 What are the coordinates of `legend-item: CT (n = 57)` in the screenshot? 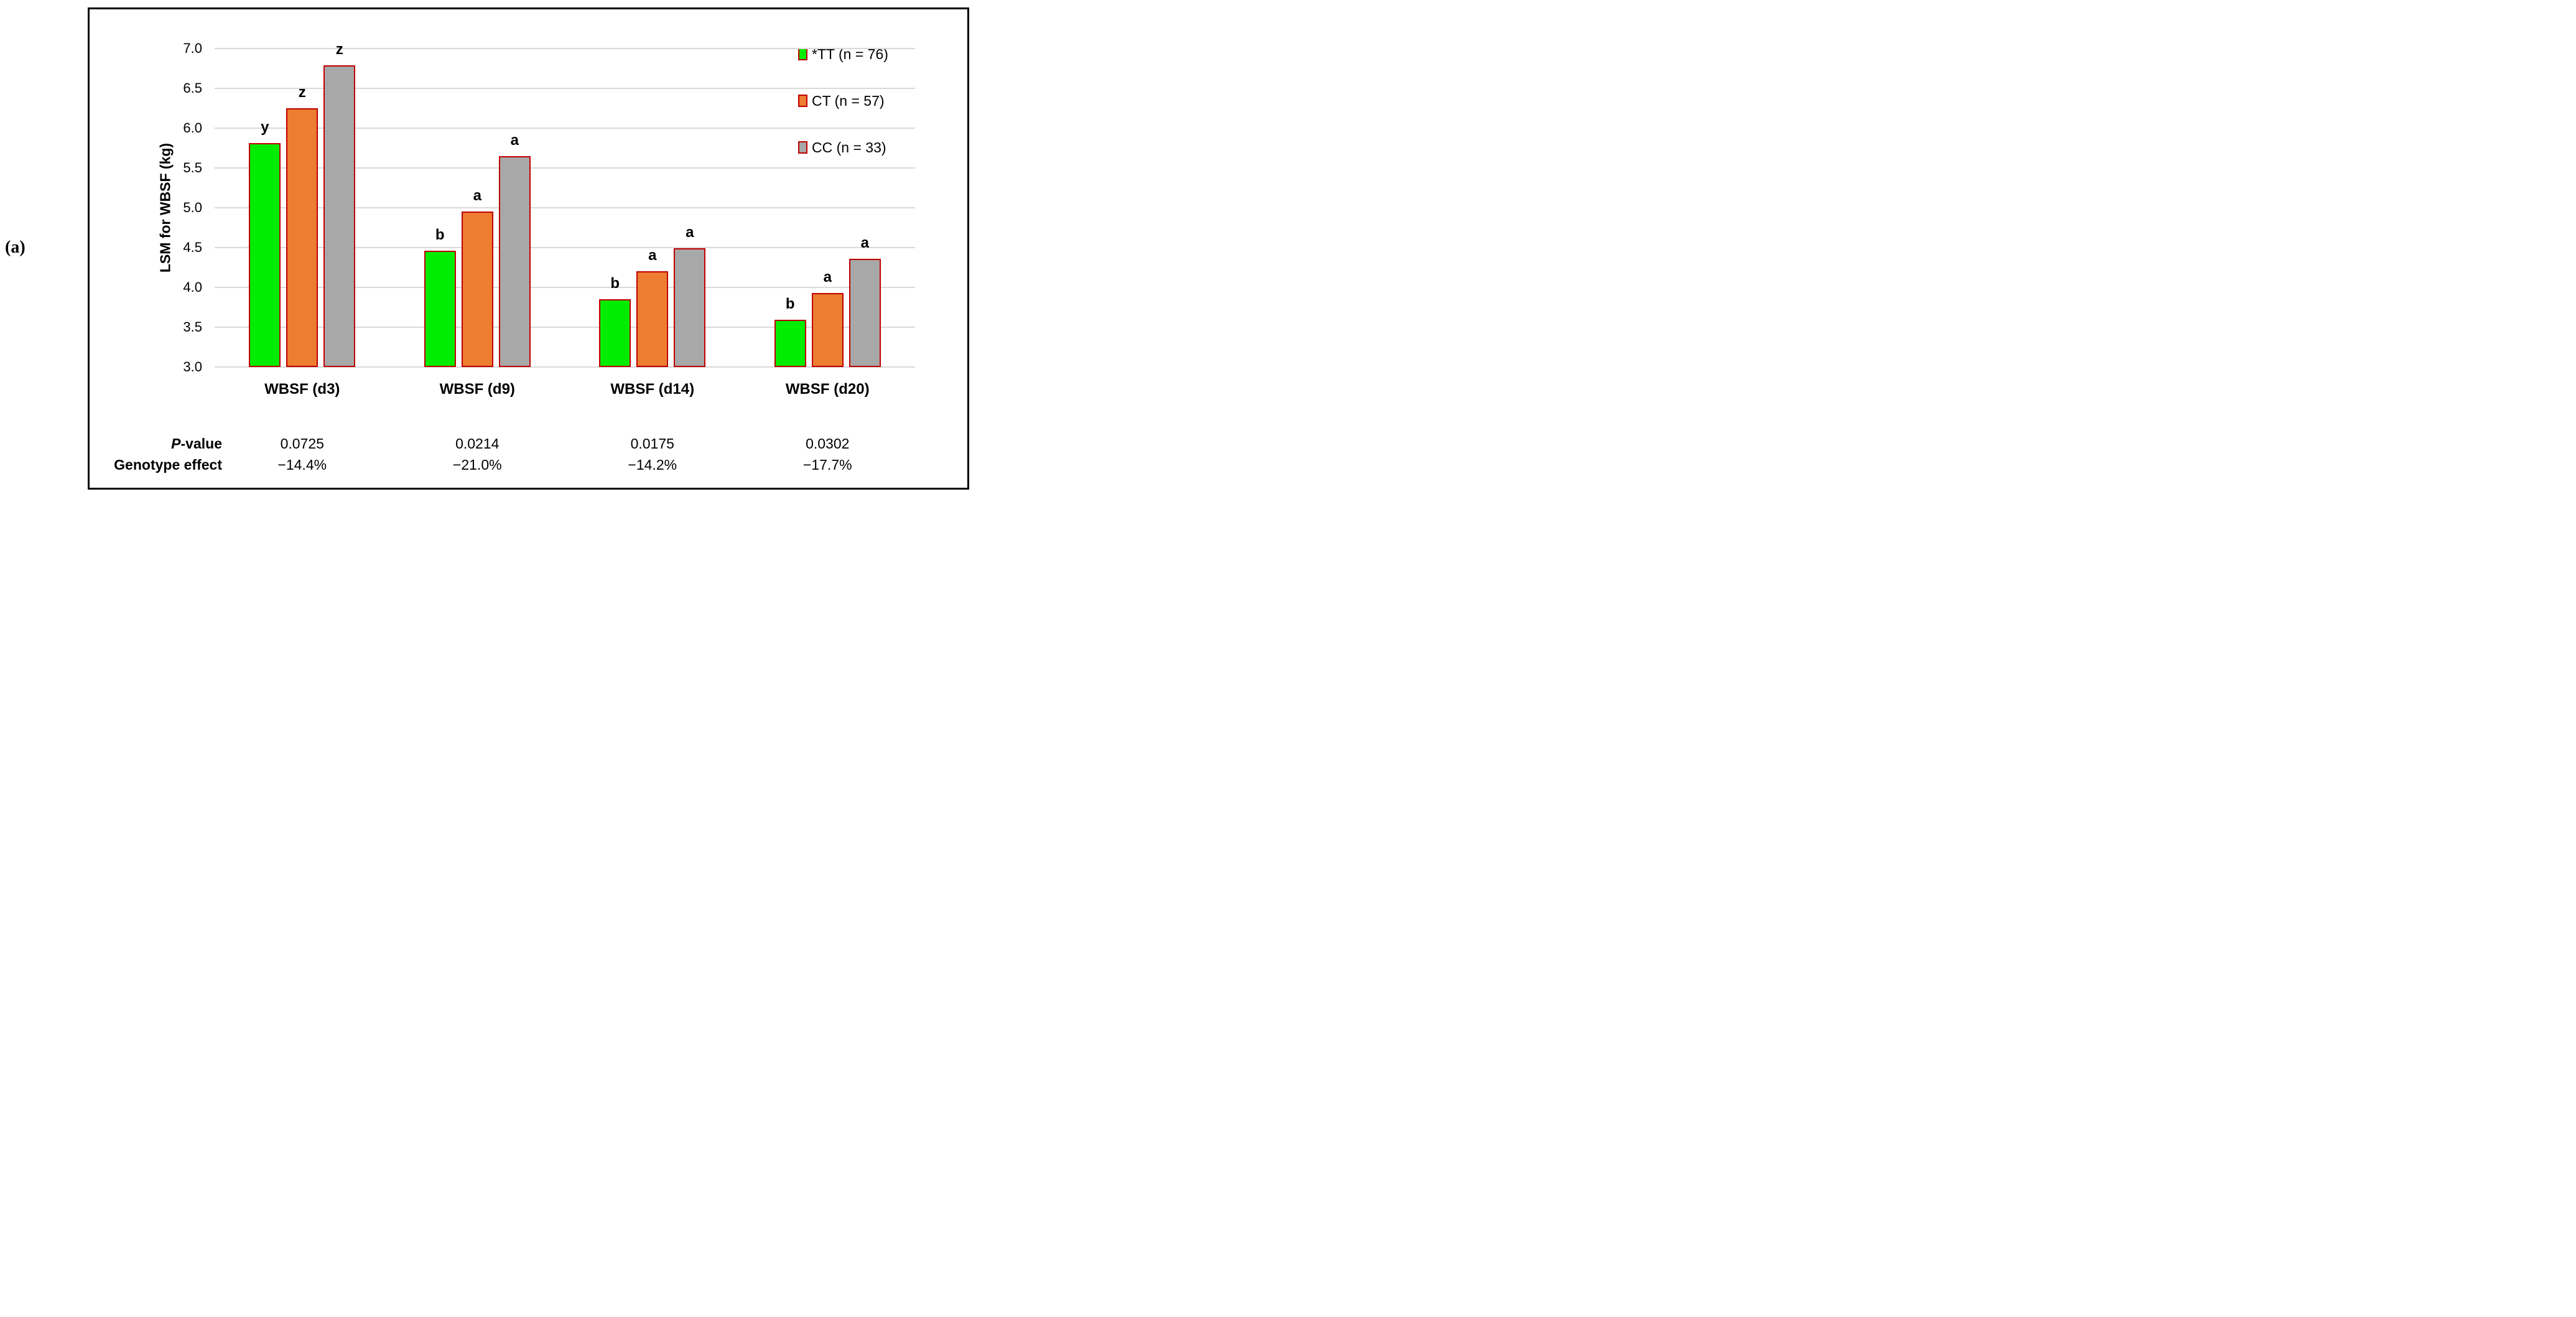 It's located at (843, 101).